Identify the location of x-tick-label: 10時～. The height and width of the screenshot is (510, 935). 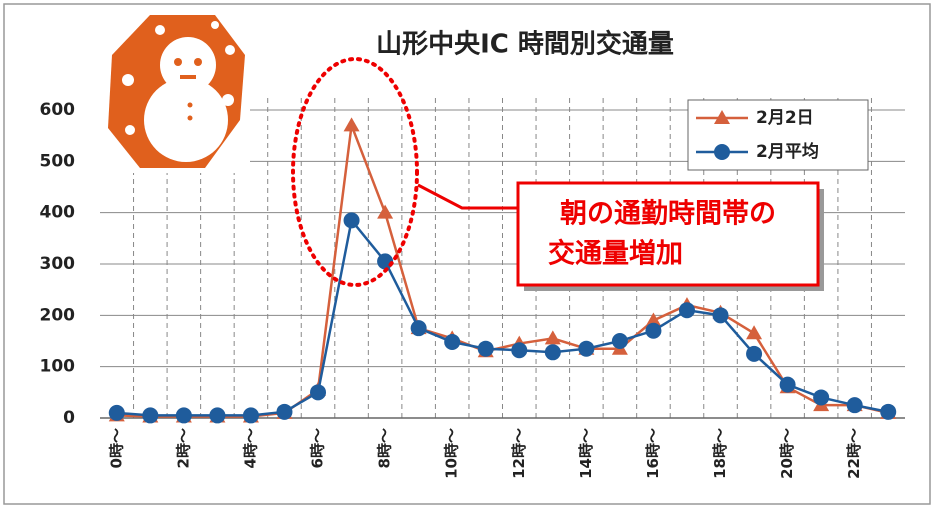
(452, 453).